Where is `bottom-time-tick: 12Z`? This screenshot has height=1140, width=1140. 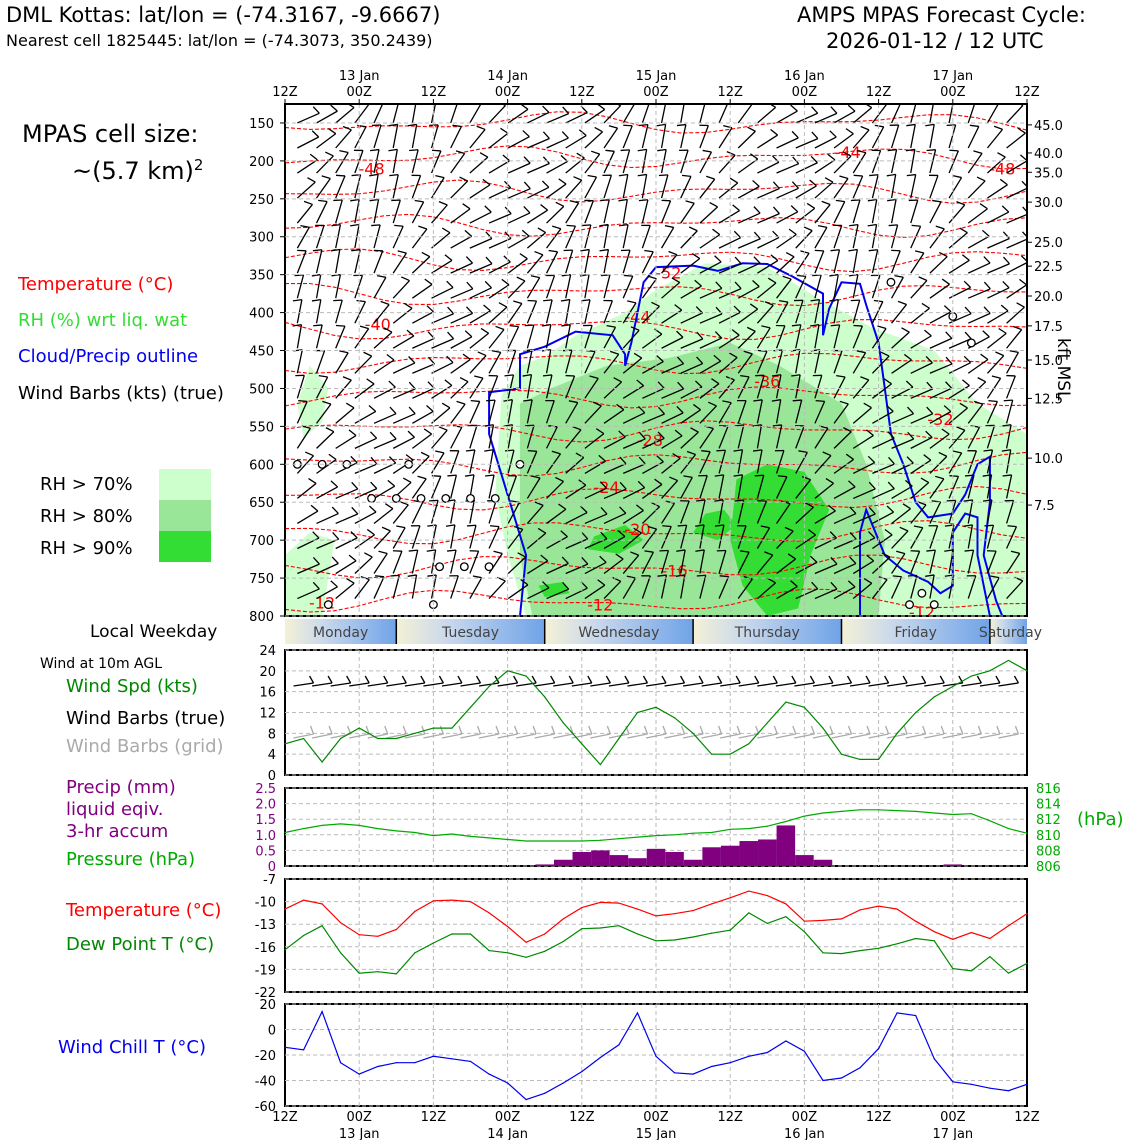
bottom-time-tick: 12Z is located at coordinates (434, 1117).